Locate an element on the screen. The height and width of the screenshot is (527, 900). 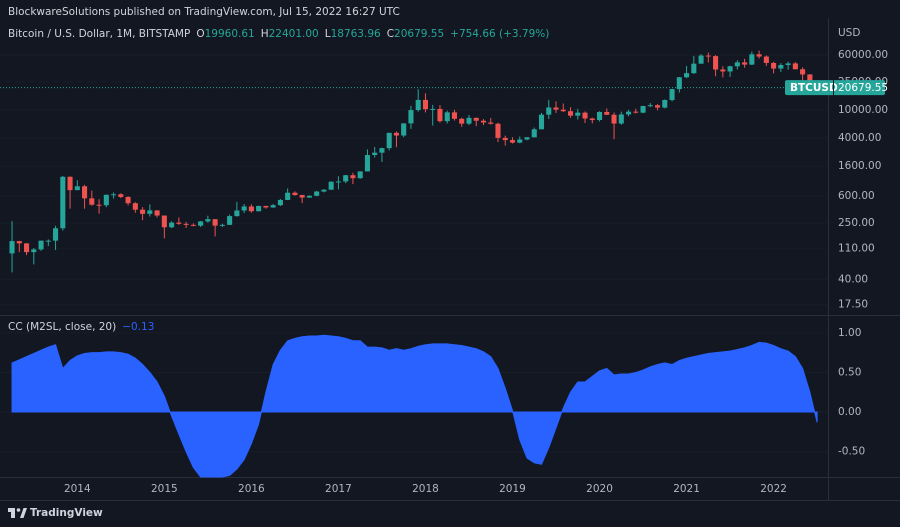
legend-letter: O is located at coordinates (200, 34).